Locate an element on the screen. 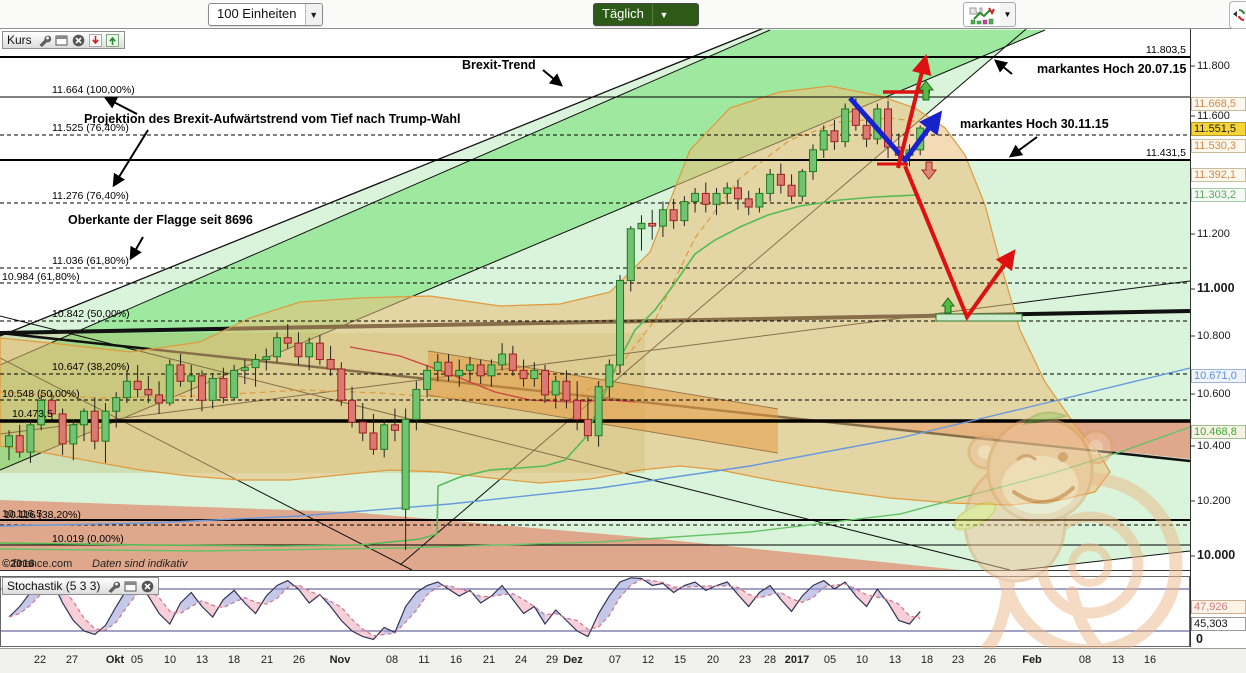 The image size is (1246, 673). time-axis-strip is located at coordinates (623, 660).